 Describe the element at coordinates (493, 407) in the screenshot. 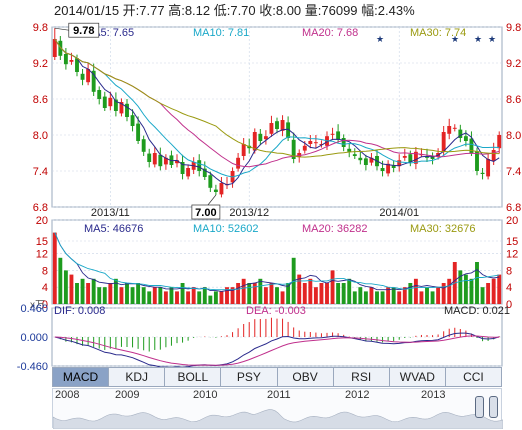

I see `timeline-right-handle` at that location.